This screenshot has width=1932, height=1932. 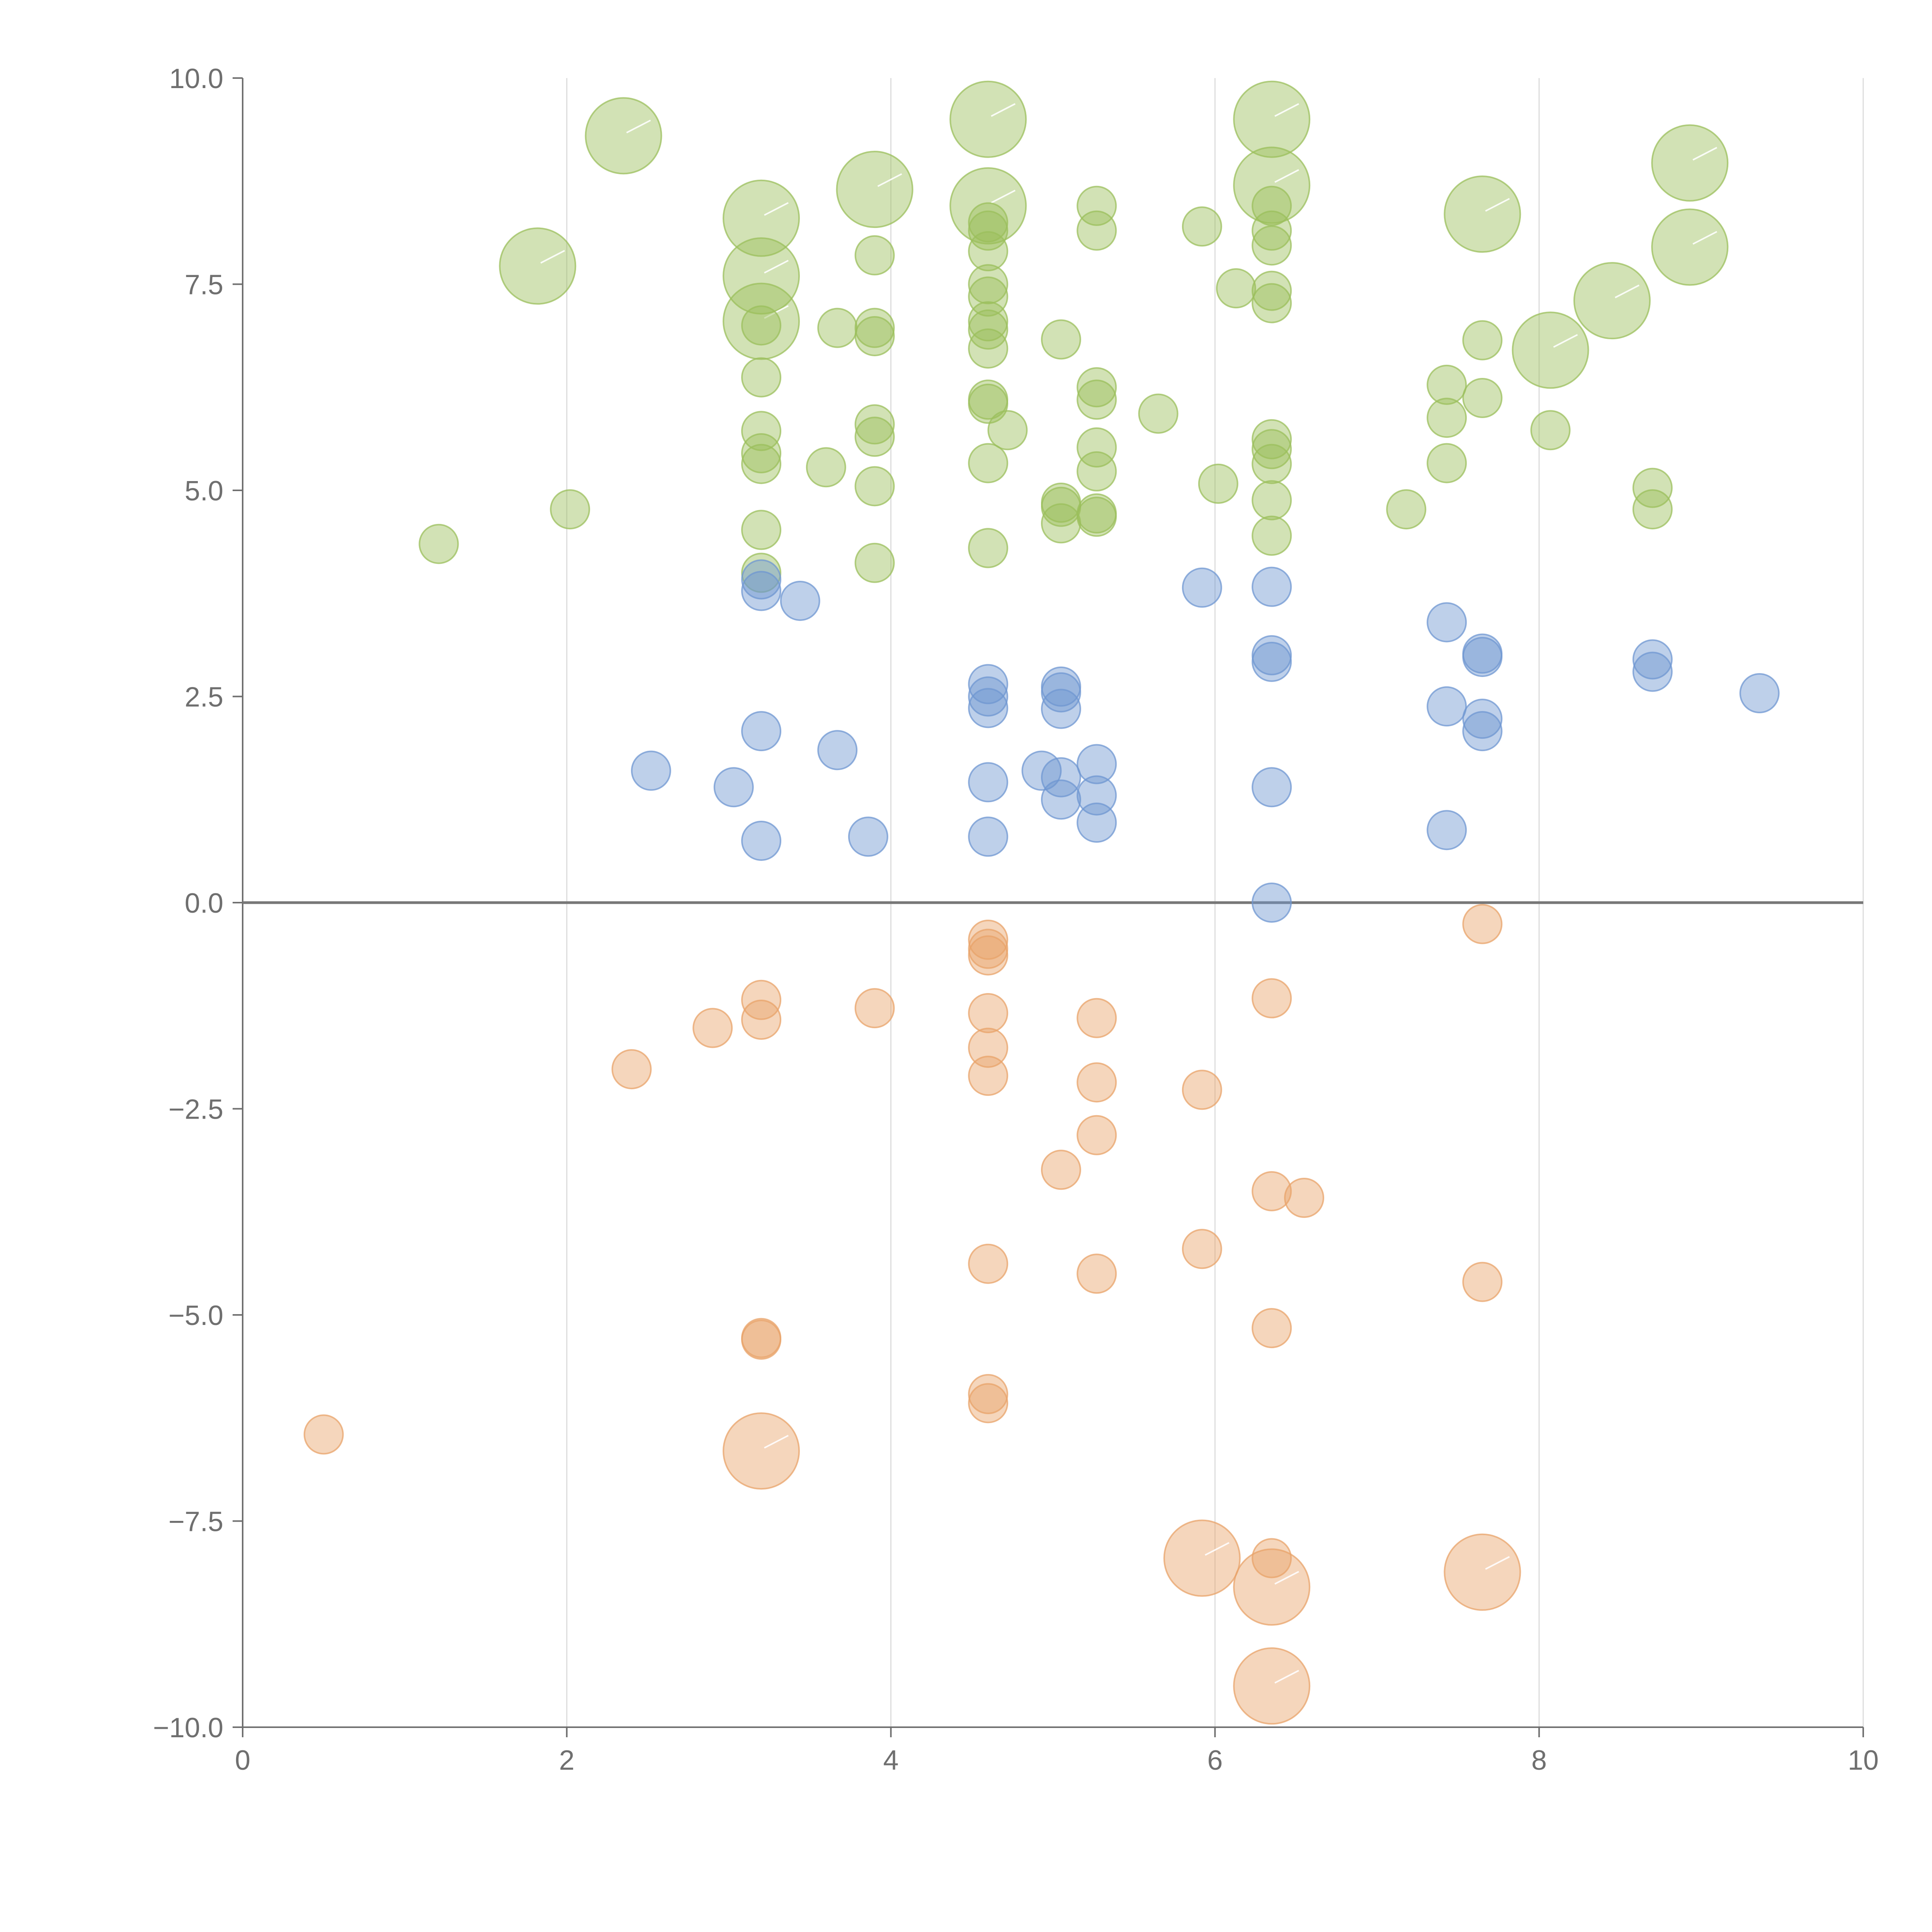 What do you see at coordinates (1864, 1760) in the screenshot?
I see `x-tick-label: 10` at bounding box center [1864, 1760].